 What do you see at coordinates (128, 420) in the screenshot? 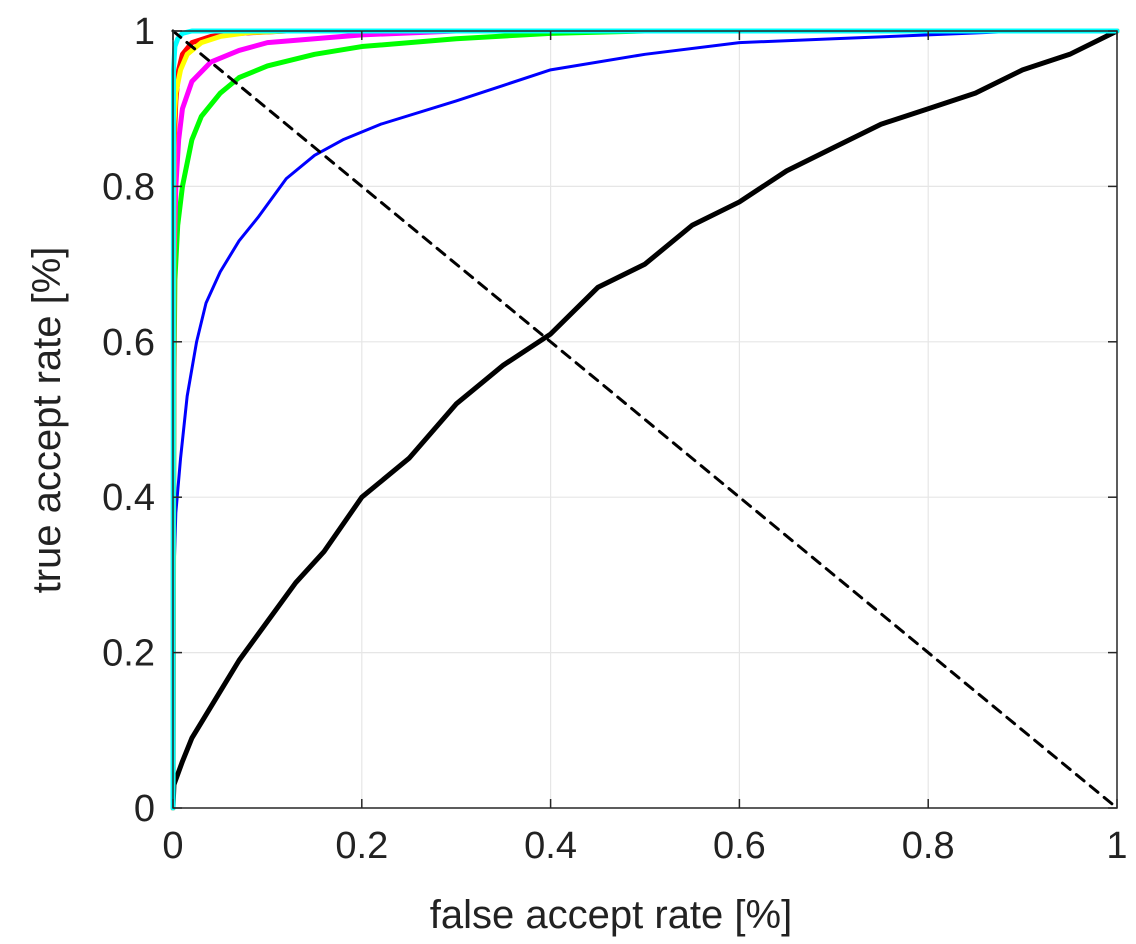
I see `y-tick-labels: 0 0.2 0.4 0.6 0.8 1` at bounding box center [128, 420].